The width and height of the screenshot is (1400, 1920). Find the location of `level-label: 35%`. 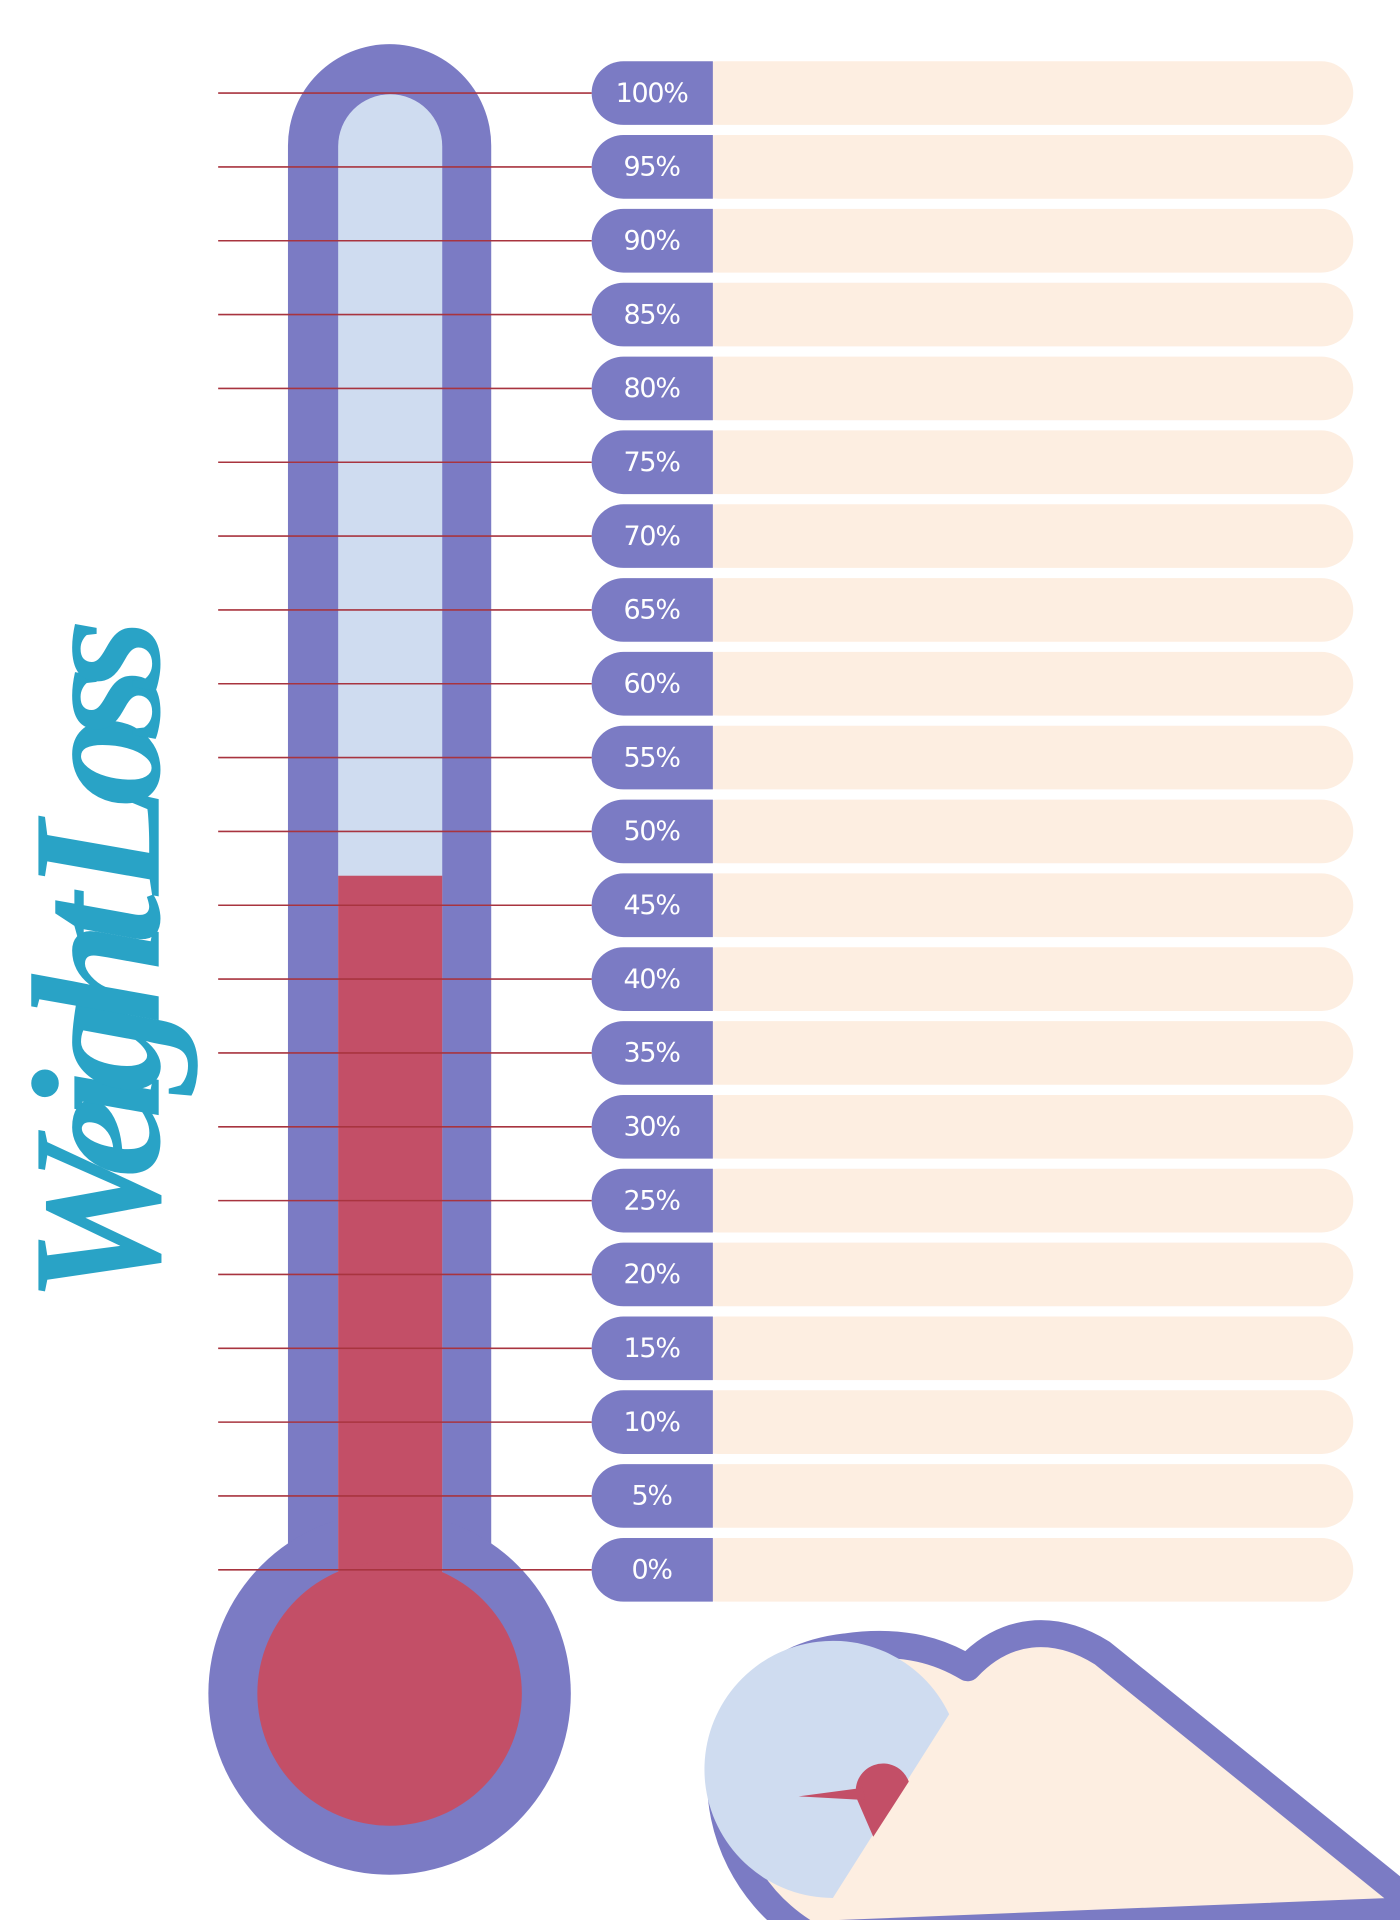

level-label: 35% is located at coordinates (652, 1053).